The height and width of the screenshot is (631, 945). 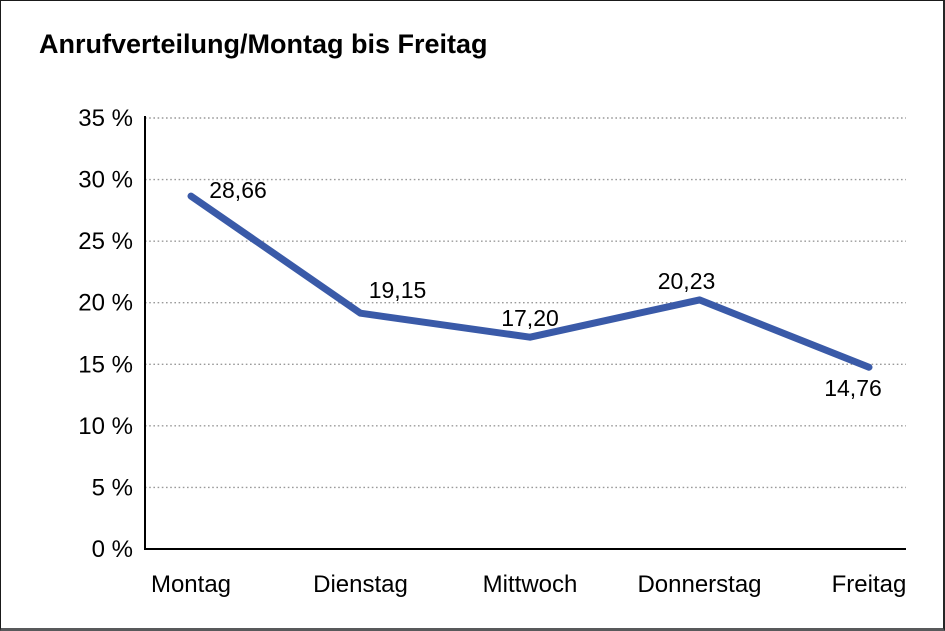 What do you see at coordinates (112, 549) in the screenshot?
I see `y-axis-tick-label: 0 %` at bounding box center [112, 549].